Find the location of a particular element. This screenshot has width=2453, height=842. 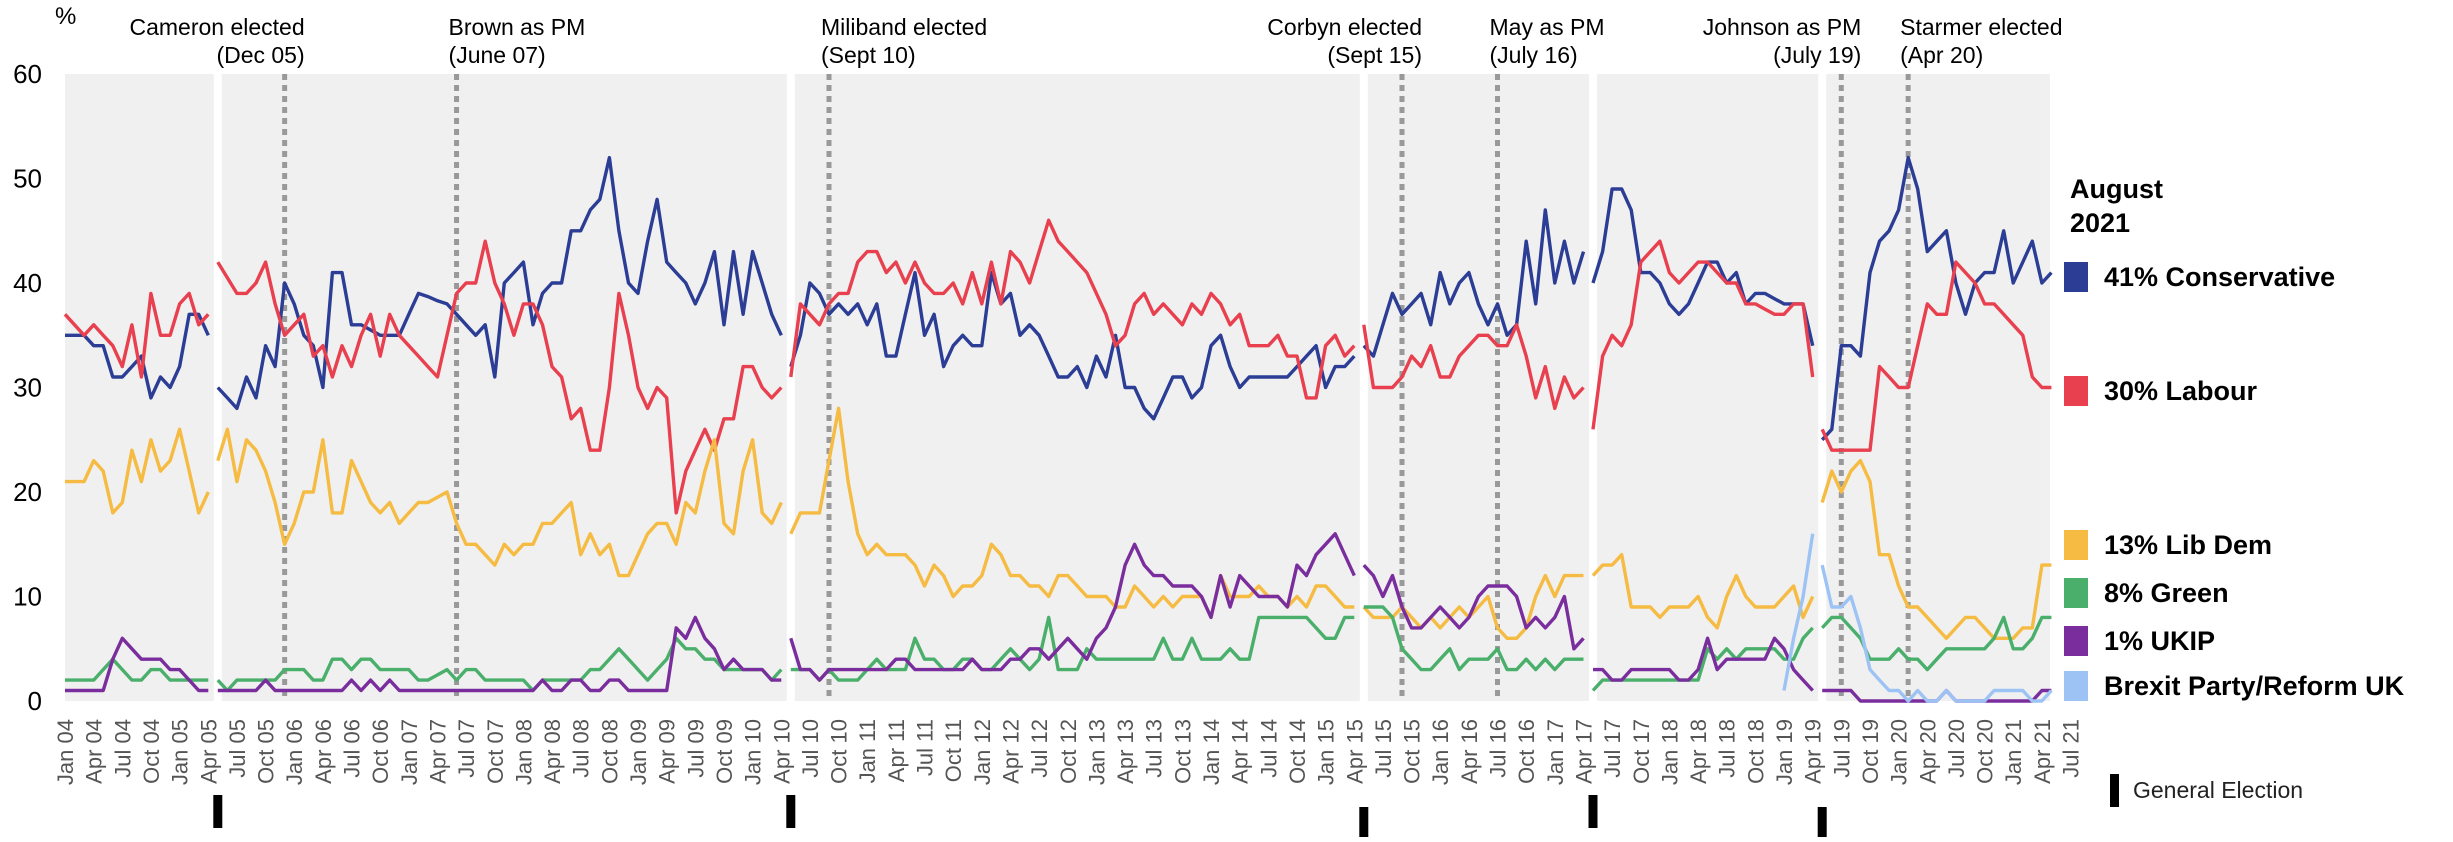

x-tick-label-4: Jan 05 is located at coordinates (180, 752).